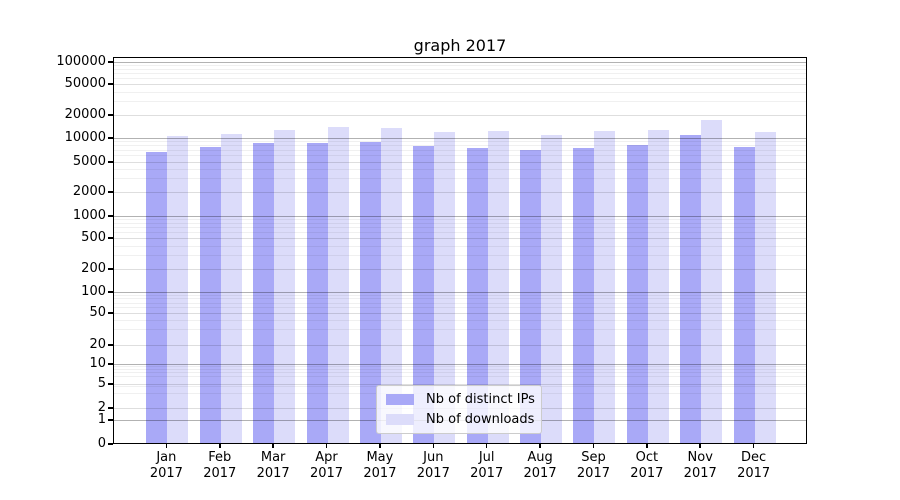 The image size is (900, 500). What do you see at coordinates (391, 285) in the screenshot?
I see `bar-downloads-may` at bounding box center [391, 285].